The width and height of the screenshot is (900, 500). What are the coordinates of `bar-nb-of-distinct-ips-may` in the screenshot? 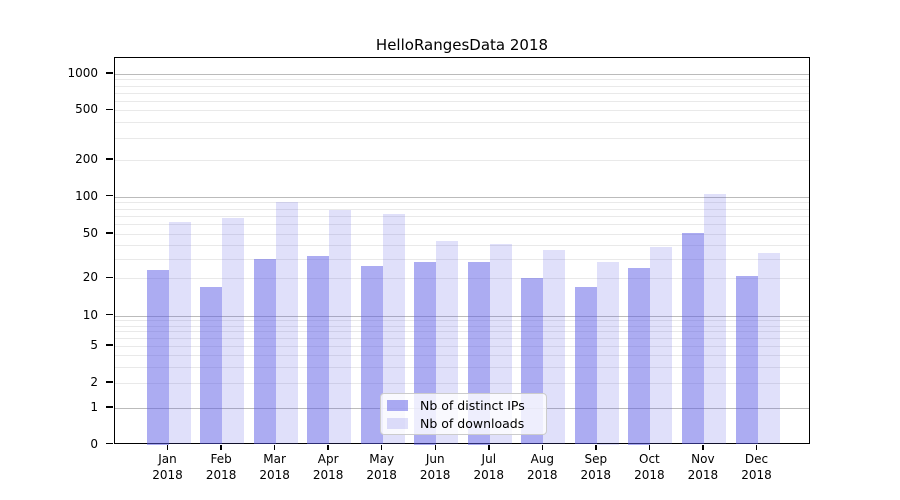 It's located at (371, 355).